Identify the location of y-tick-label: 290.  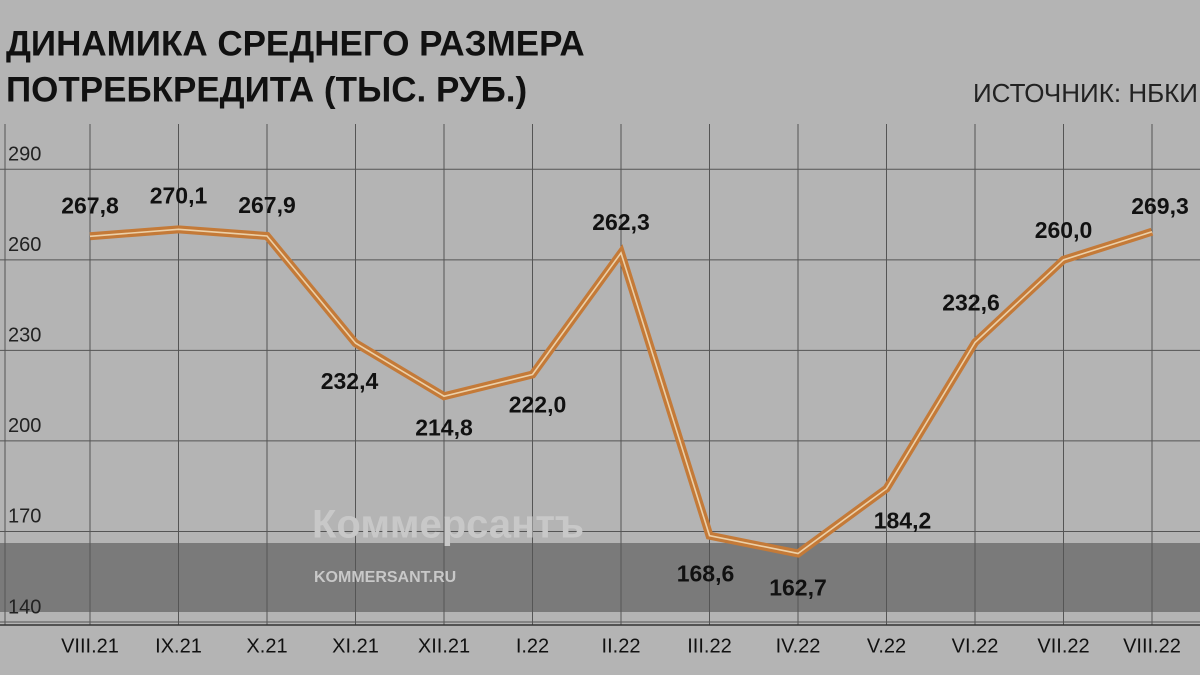
(24, 155).